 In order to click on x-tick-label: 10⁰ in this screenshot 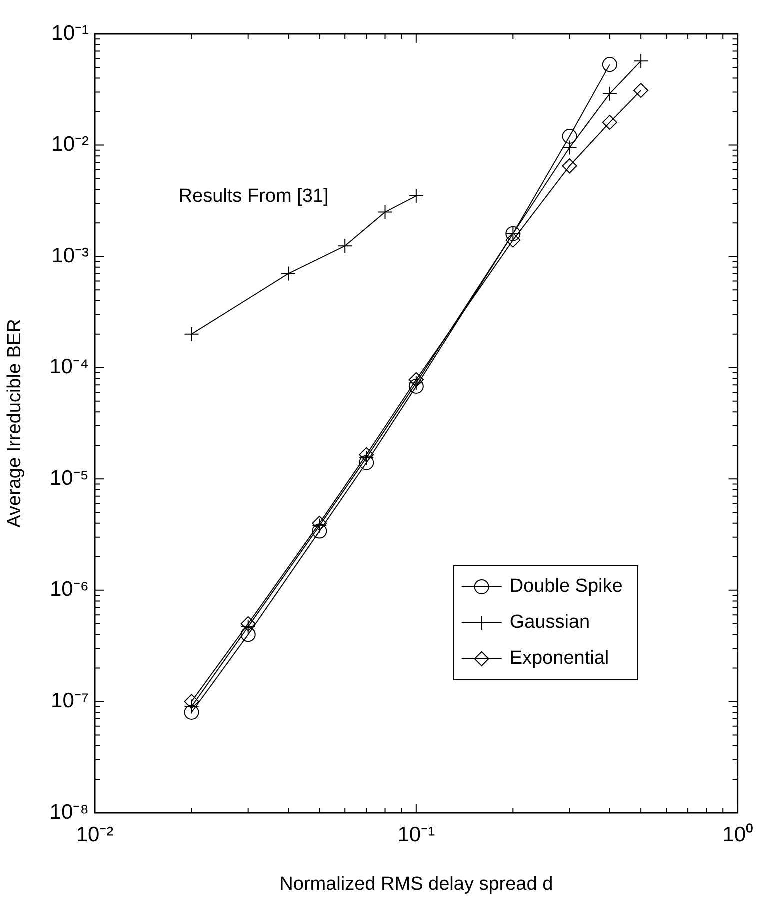, I will do `click(737, 834)`.